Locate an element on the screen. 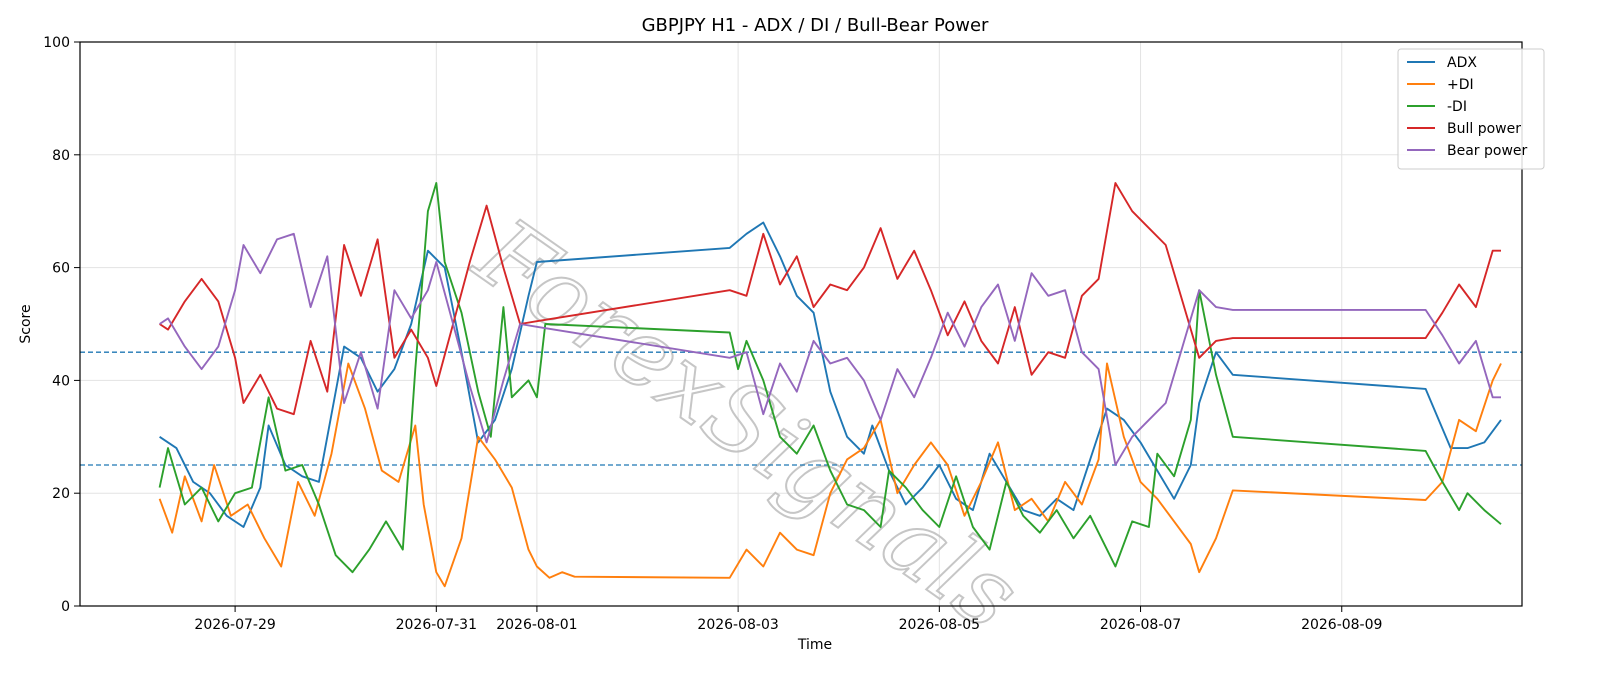 This screenshot has height=686, width=1600. chart-title: GBPJPY H1 - ADX / DI / Bull-Bear Power is located at coordinates (815, 25).